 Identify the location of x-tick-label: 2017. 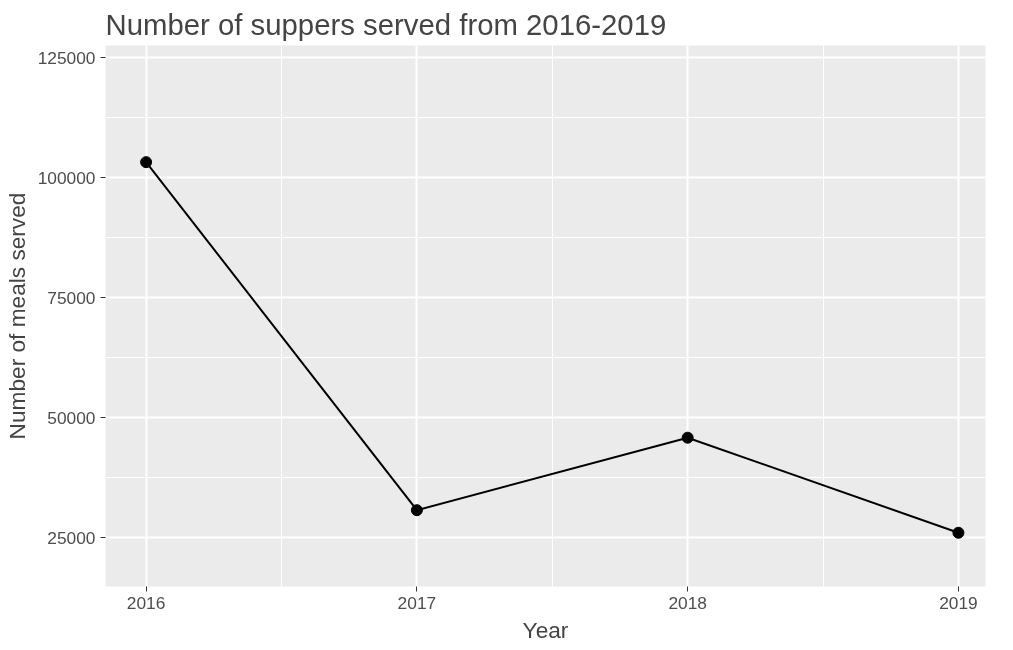
(417, 602).